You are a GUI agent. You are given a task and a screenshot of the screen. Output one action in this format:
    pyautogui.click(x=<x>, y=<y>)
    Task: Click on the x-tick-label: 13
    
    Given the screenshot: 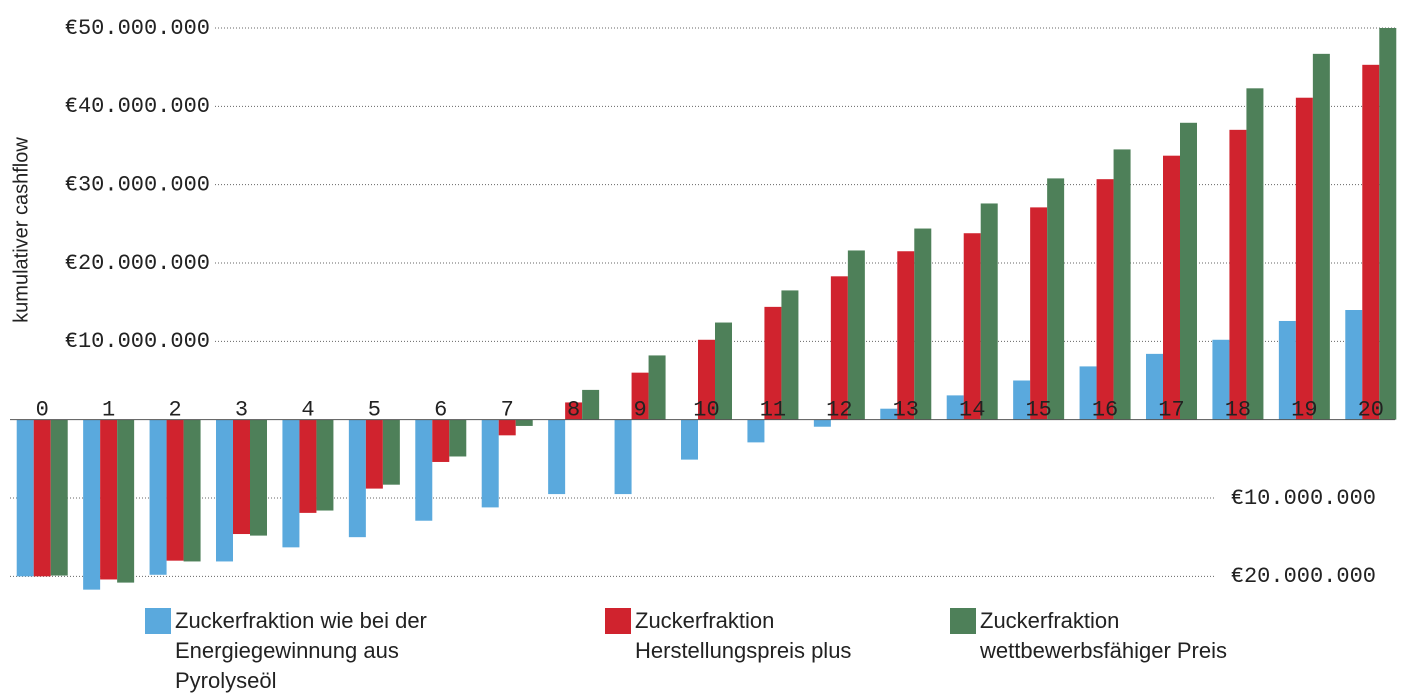 What is the action you would take?
    pyautogui.click(x=906, y=409)
    